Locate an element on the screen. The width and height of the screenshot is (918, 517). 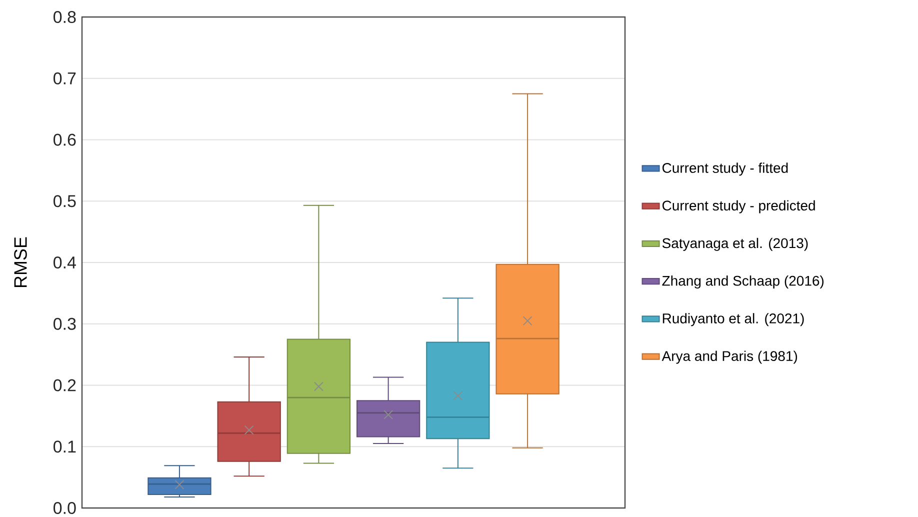
y-axis-title: RMSE is located at coordinates (20, 262).